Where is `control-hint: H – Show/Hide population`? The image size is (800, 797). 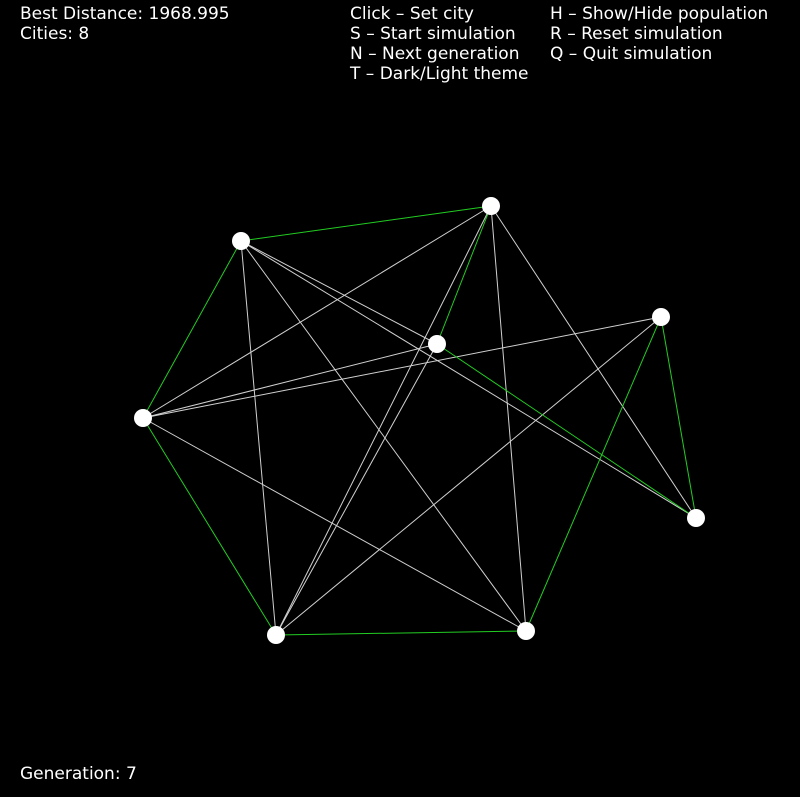 control-hint: H – Show/Hide population is located at coordinates (659, 14).